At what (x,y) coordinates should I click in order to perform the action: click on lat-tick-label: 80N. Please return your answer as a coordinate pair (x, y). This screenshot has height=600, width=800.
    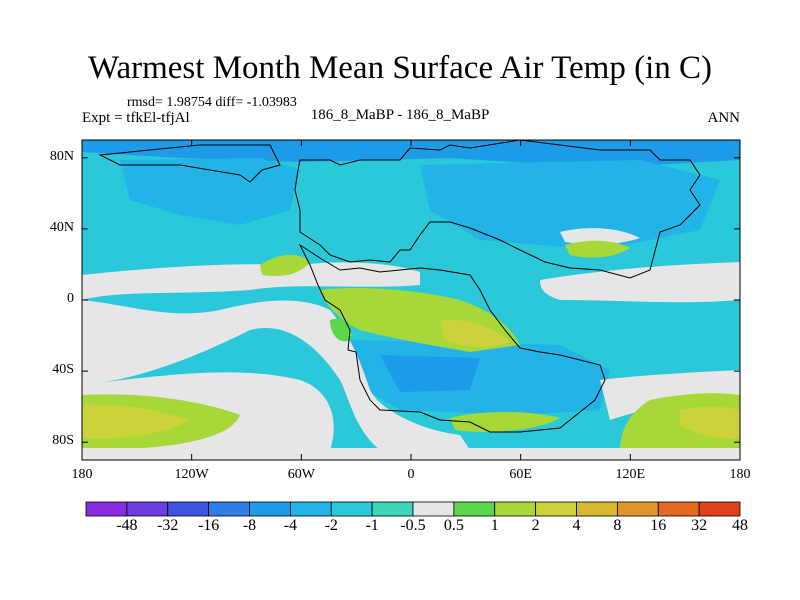
    Looking at the image, I should click on (61, 156).